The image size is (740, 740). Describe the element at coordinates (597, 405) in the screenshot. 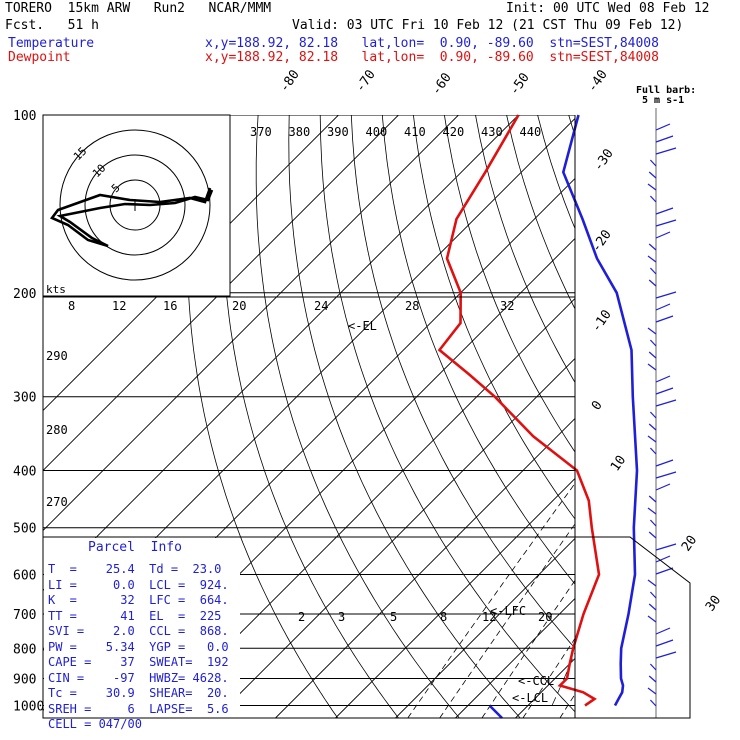

I see `isotherm-tick-label: 0` at that location.